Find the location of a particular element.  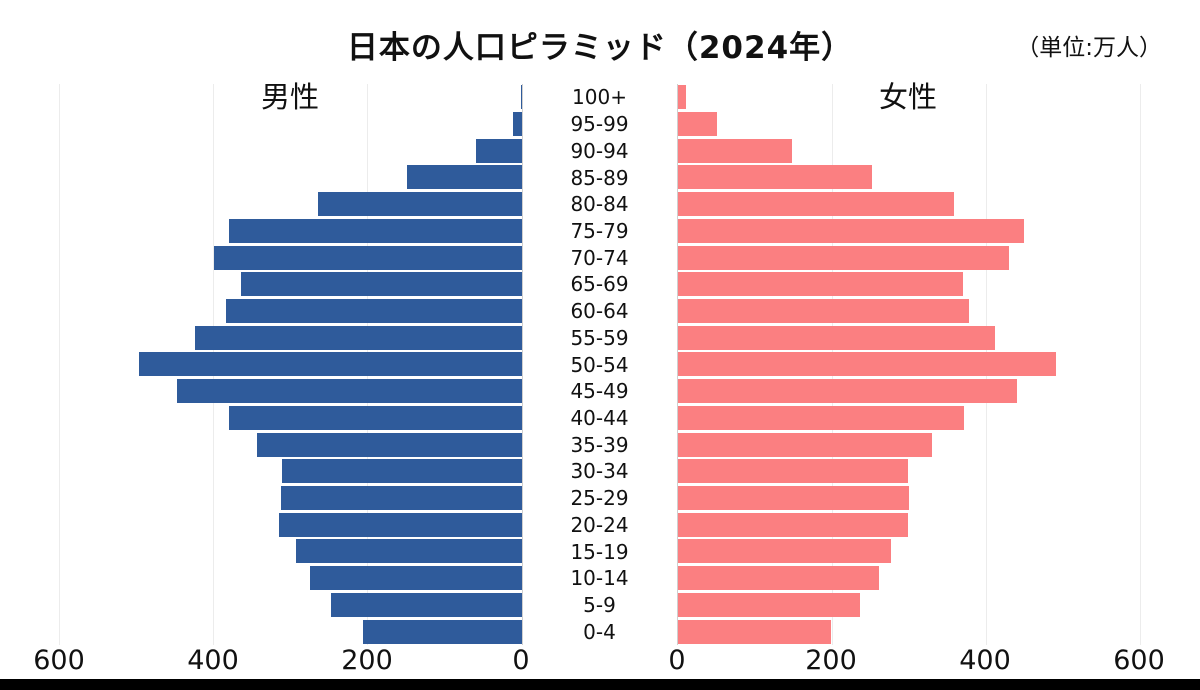

age-label-45-49: 45-49 is located at coordinates (599, 391).